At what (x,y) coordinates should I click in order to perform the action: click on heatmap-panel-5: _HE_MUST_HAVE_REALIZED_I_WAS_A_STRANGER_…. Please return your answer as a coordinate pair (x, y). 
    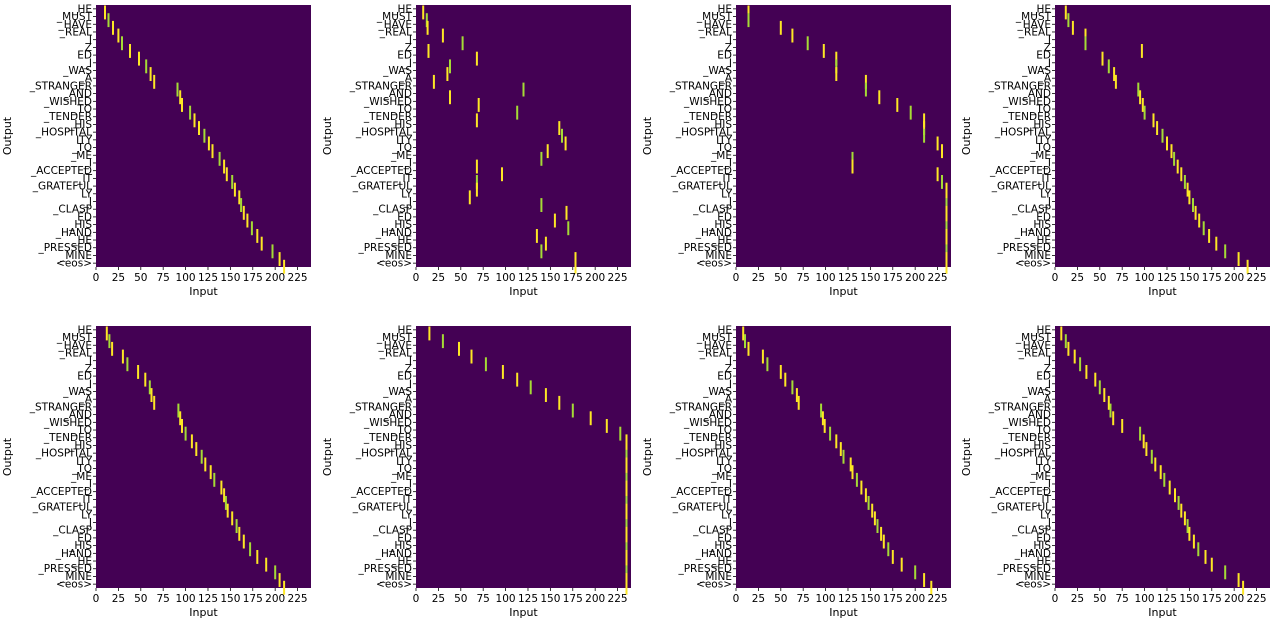
    Looking at the image, I should click on (156, 471).